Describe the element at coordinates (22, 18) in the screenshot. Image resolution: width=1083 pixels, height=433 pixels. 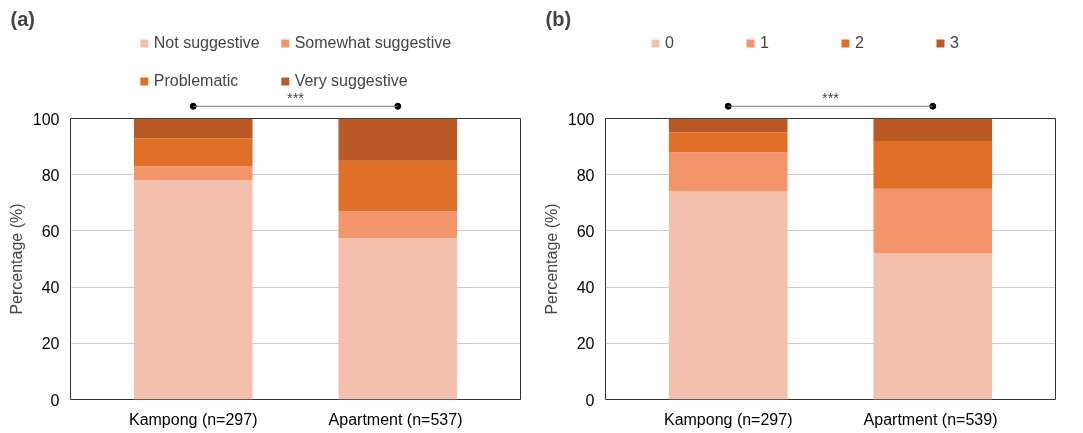
I see `chart-title: (a)` at that location.